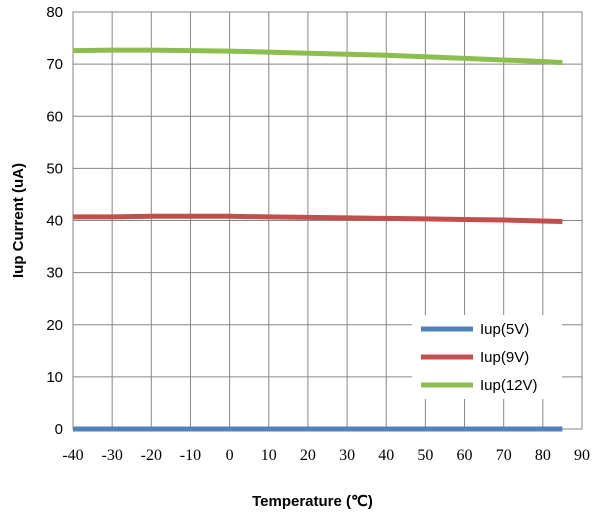 The image size is (595, 519). I want to click on y-tick-label: 0, so click(59, 429).